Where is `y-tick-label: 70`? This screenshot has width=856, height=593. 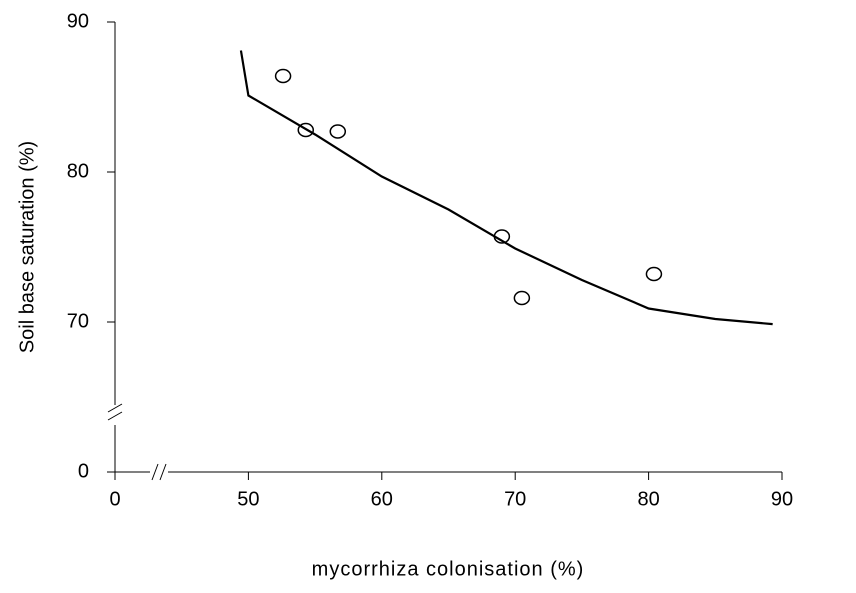
y-tick-label: 70 is located at coordinates (78, 321).